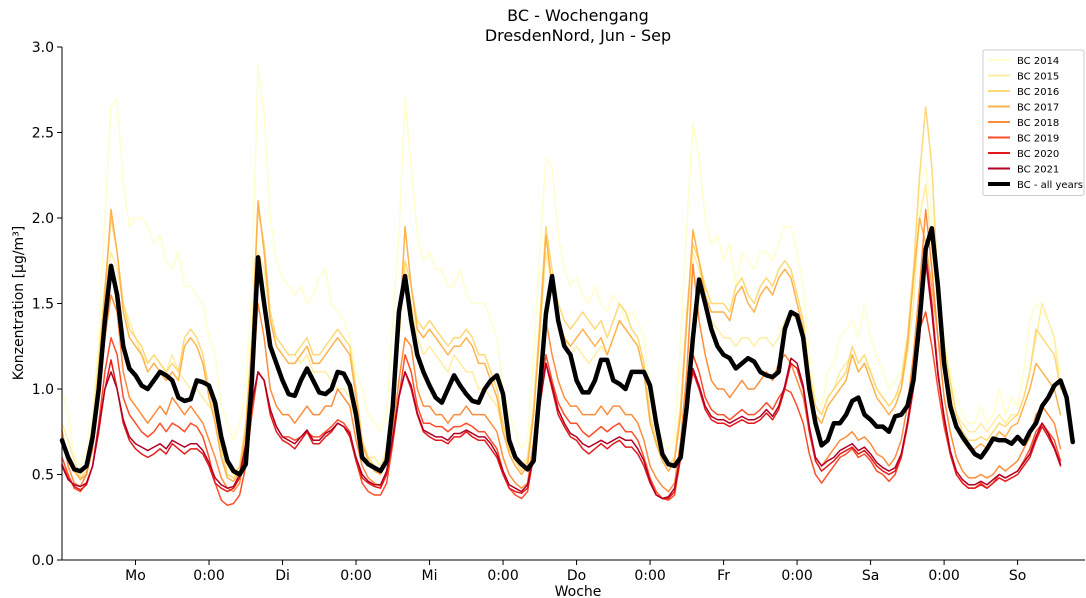 This screenshot has height=598, width=1086. What do you see at coordinates (1050, 185) in the screenshot?
I see `legend-label: BC - all years` at bounding box center [1050, 185].